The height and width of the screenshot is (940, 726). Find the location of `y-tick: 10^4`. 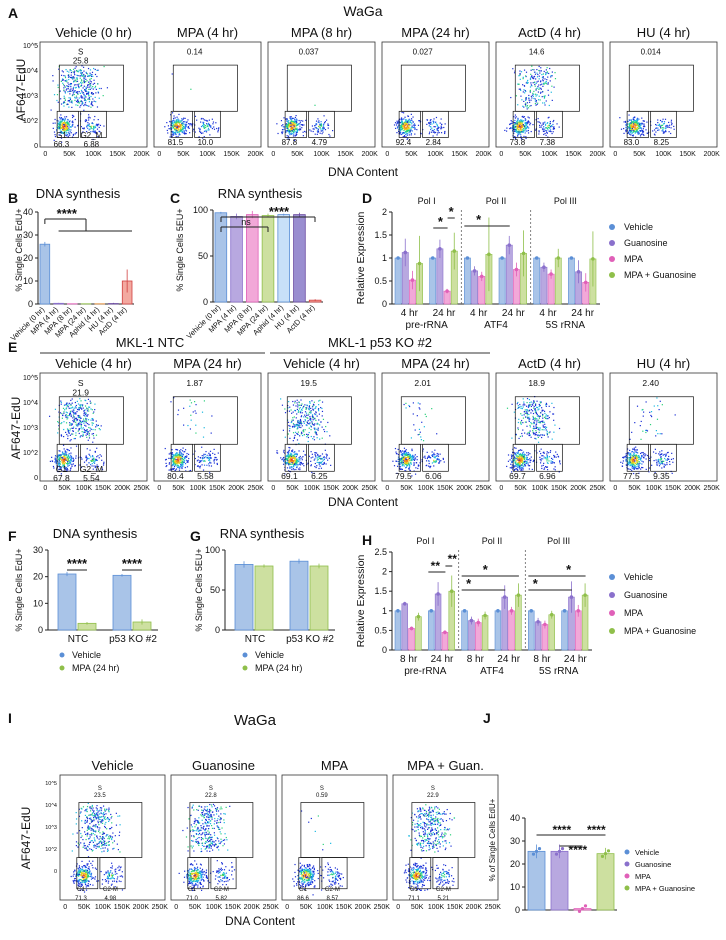

y-tick: 10^4 is located at coordinates (51, 806).